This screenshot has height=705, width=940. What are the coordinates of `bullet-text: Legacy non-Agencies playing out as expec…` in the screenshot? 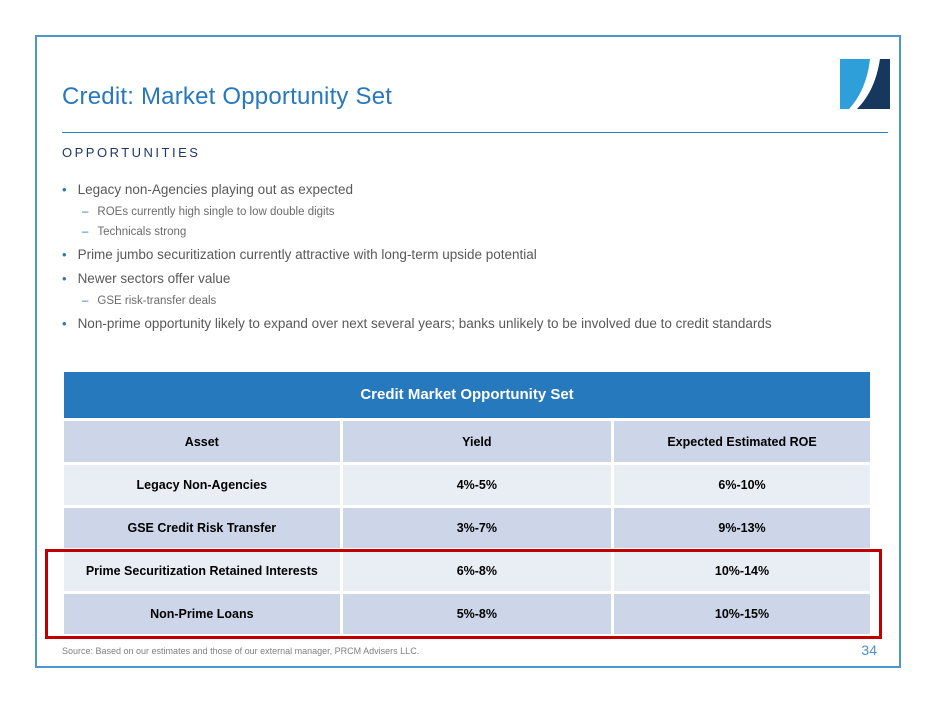 It's located at (215, 189).